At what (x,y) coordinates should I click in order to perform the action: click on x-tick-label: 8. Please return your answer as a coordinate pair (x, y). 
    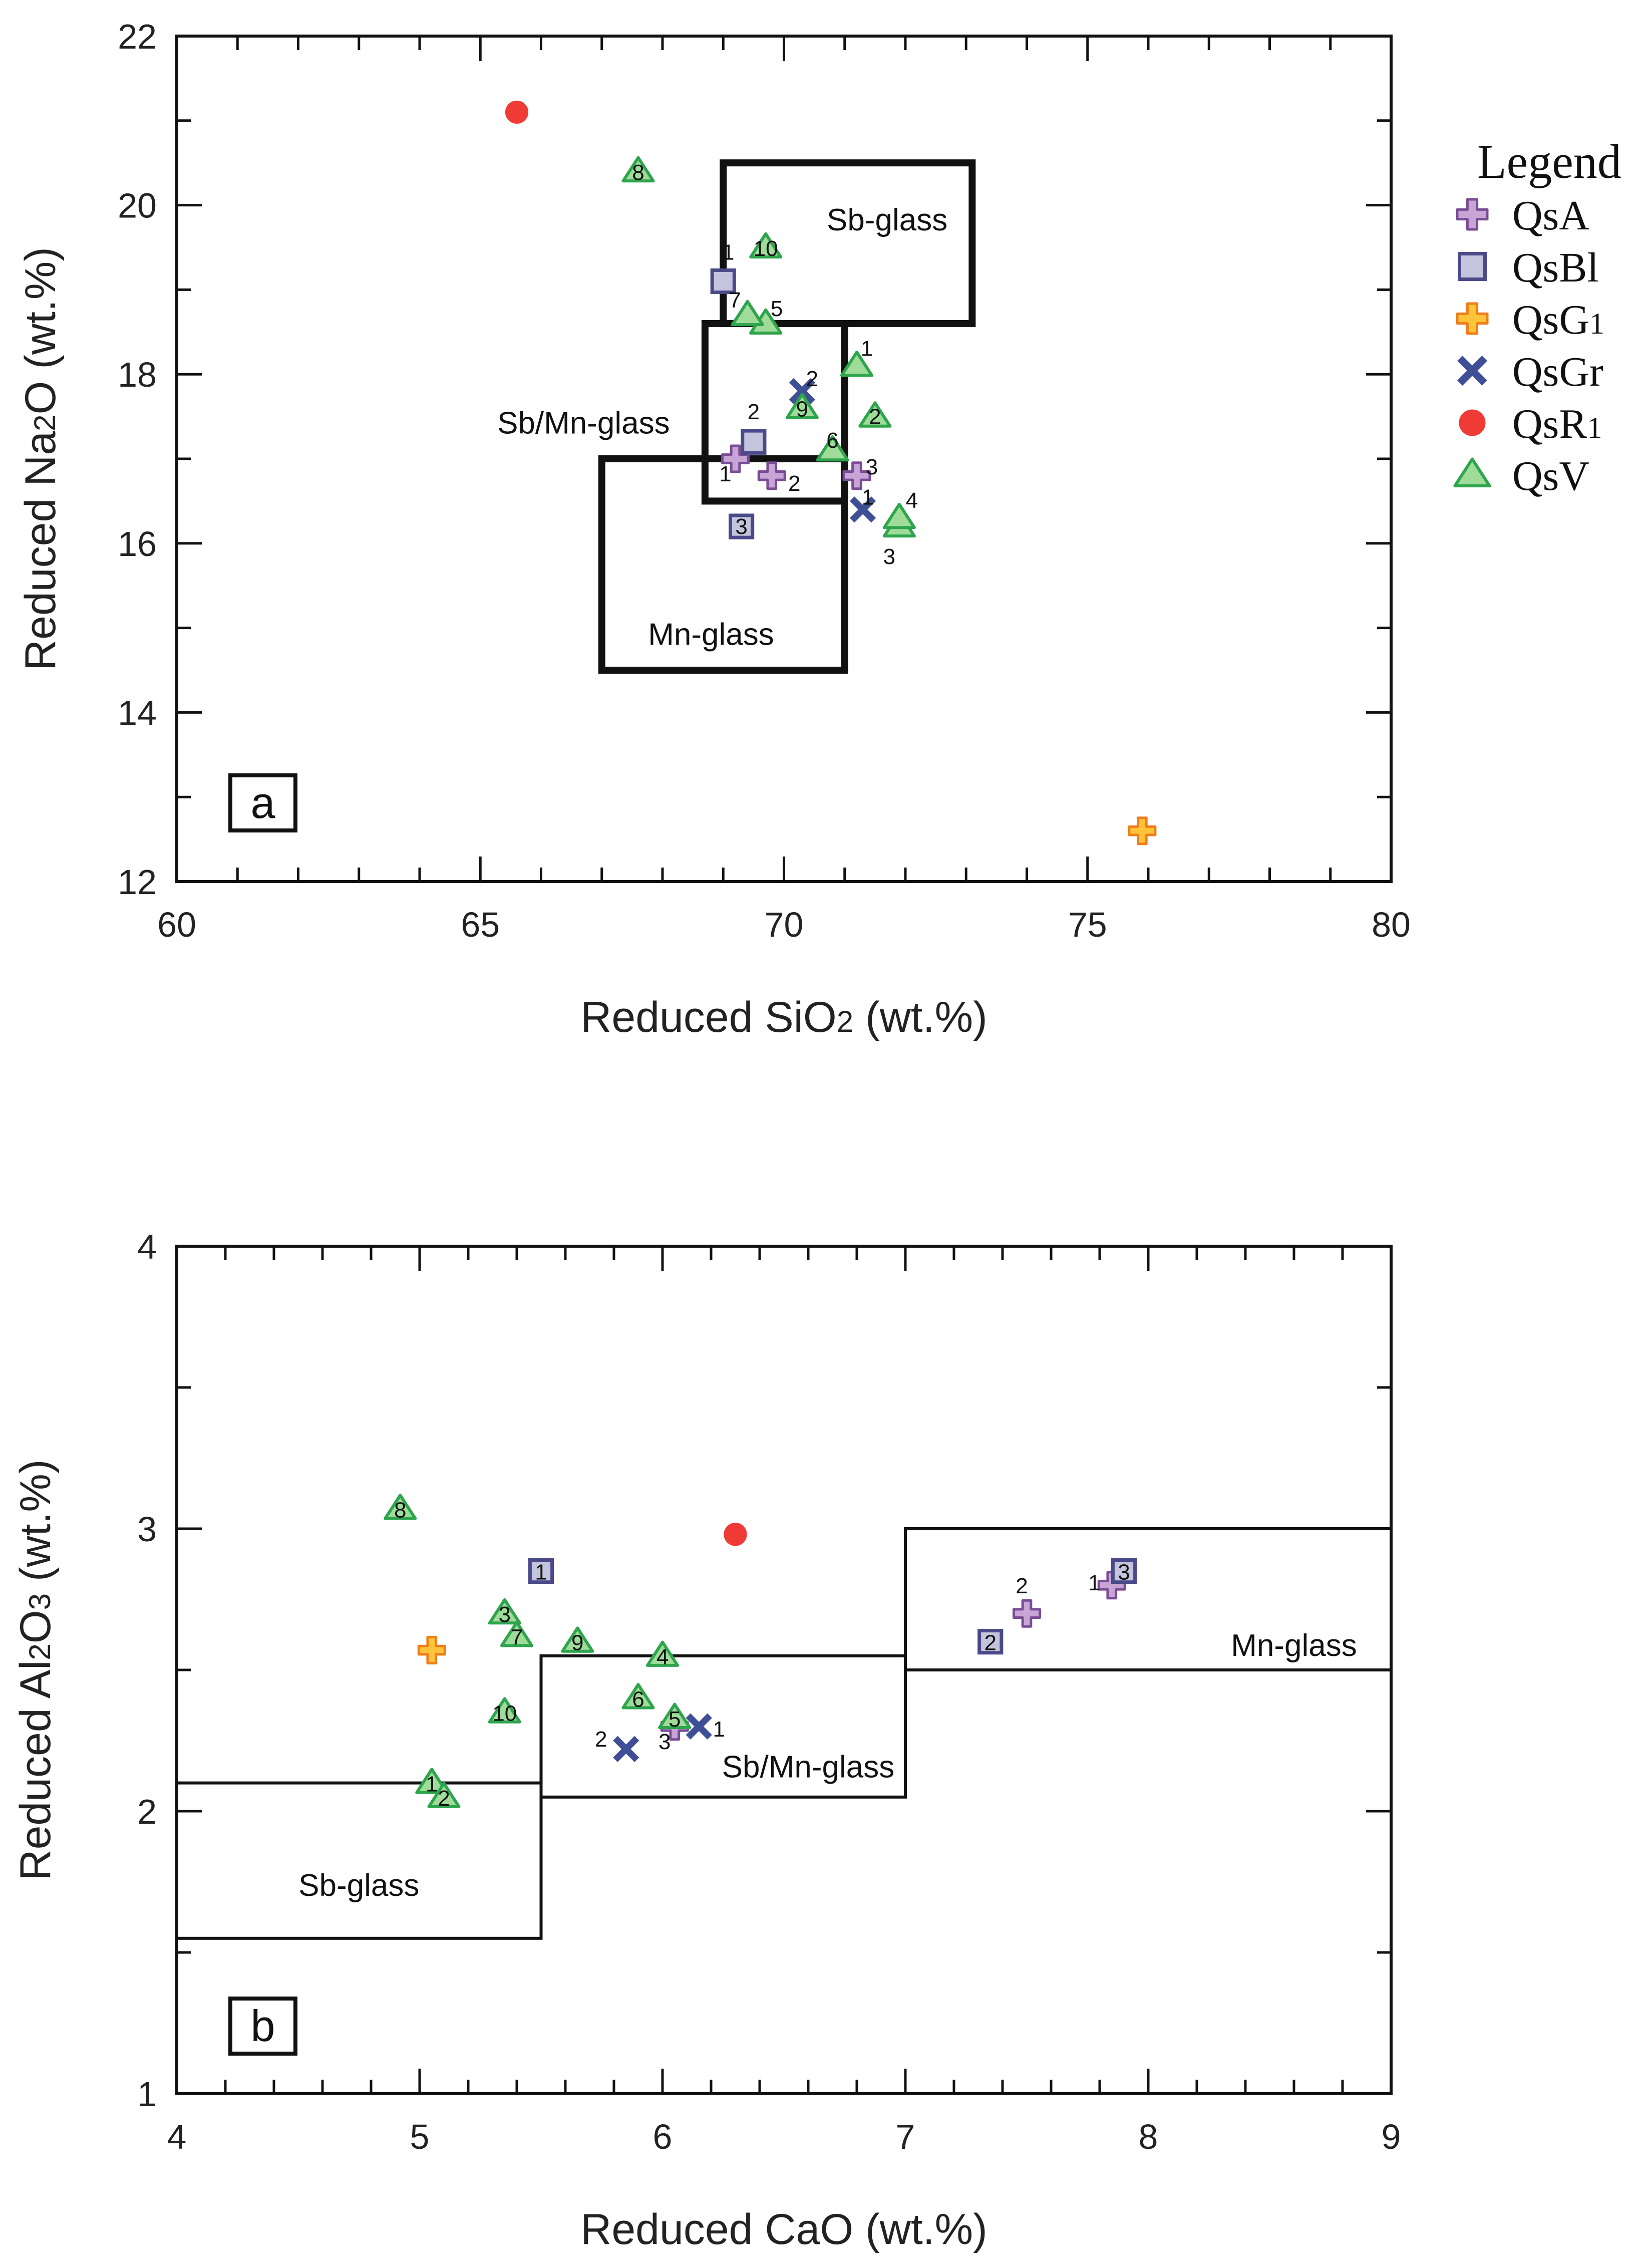
    Looking at the image, I should click on (1148, 2136).